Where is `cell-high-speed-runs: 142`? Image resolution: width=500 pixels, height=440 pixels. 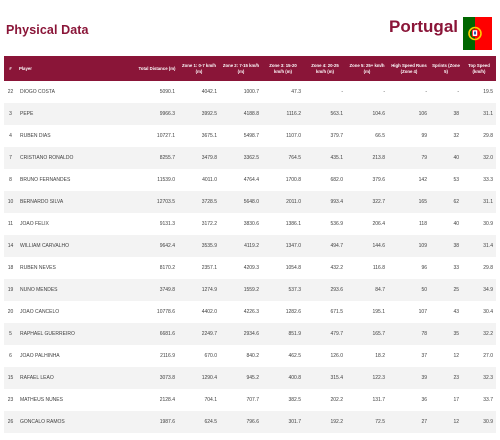 cell-high-speed-runs: 142 is located at coordinates (422, 180).